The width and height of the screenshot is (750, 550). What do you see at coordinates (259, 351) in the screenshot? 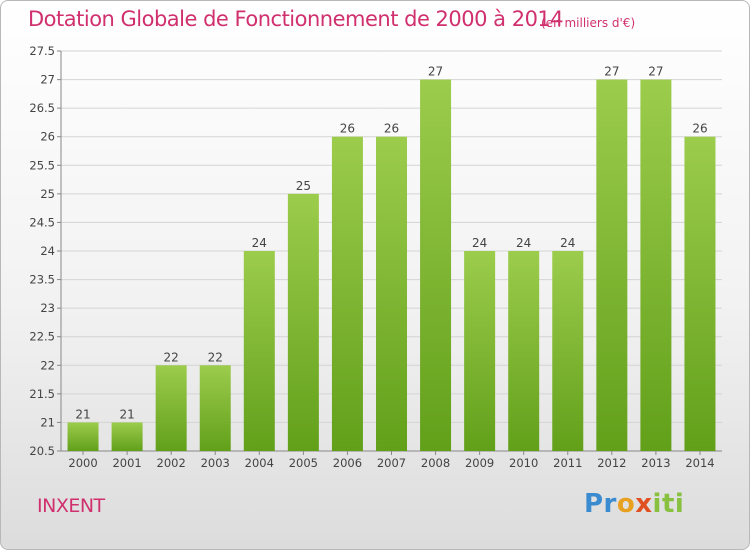
I see `bar-2004` at bounding box center [259, 351].